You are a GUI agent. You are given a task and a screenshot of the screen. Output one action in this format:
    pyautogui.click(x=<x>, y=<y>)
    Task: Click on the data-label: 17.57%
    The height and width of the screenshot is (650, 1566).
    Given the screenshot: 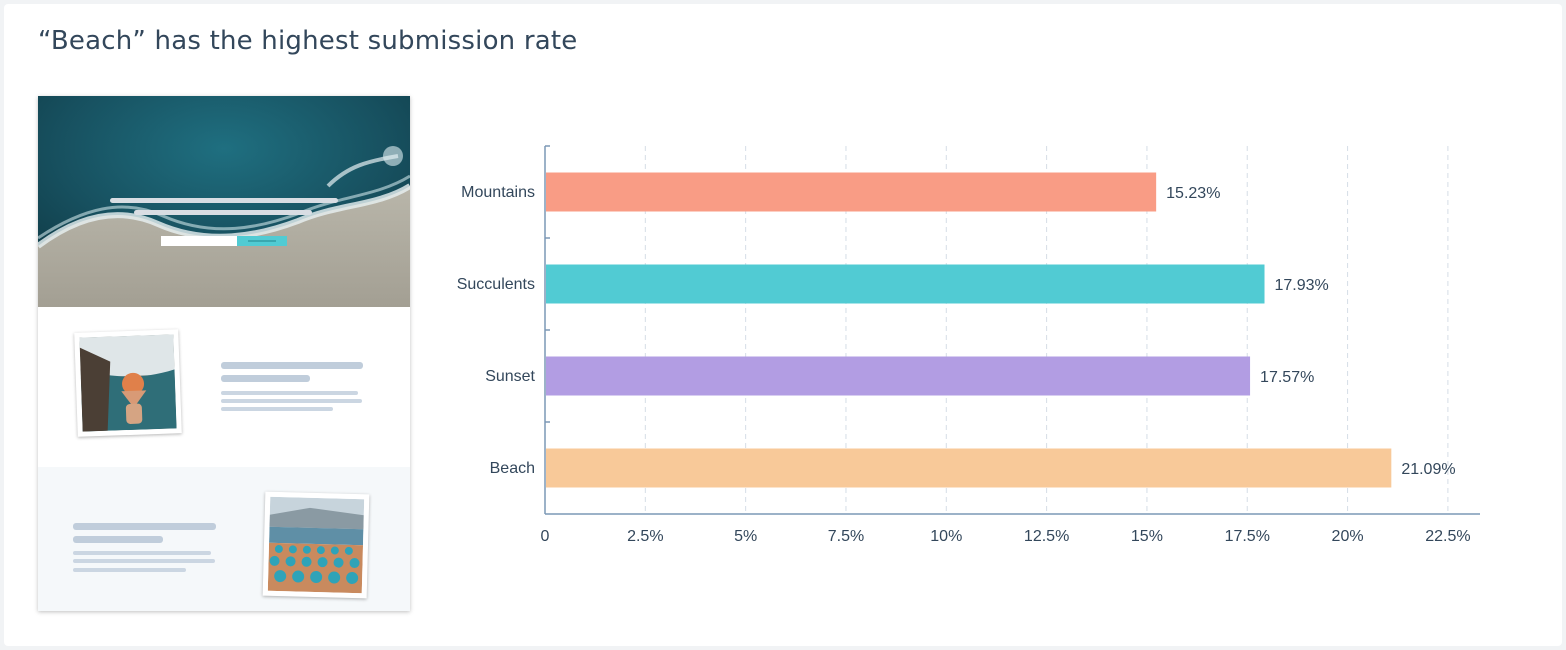 What is the action you would take?
    pyautogui.click(x=1287, y=377)
    